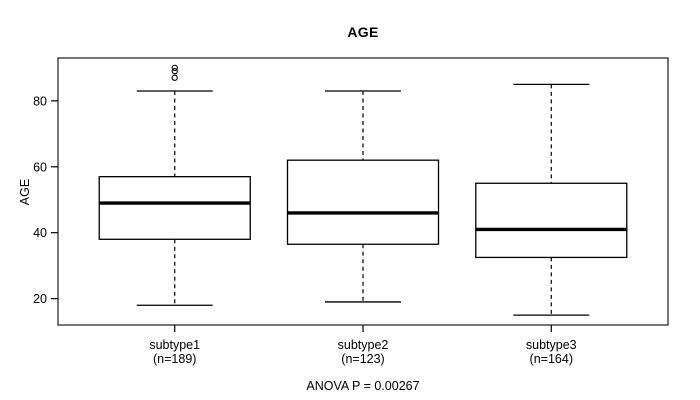 Image resolution: width=700 pixels, height=400 pixels. Describe the element at coordinates (551, 345) in the screenshot. I see `group-name: subtype3` at that location.